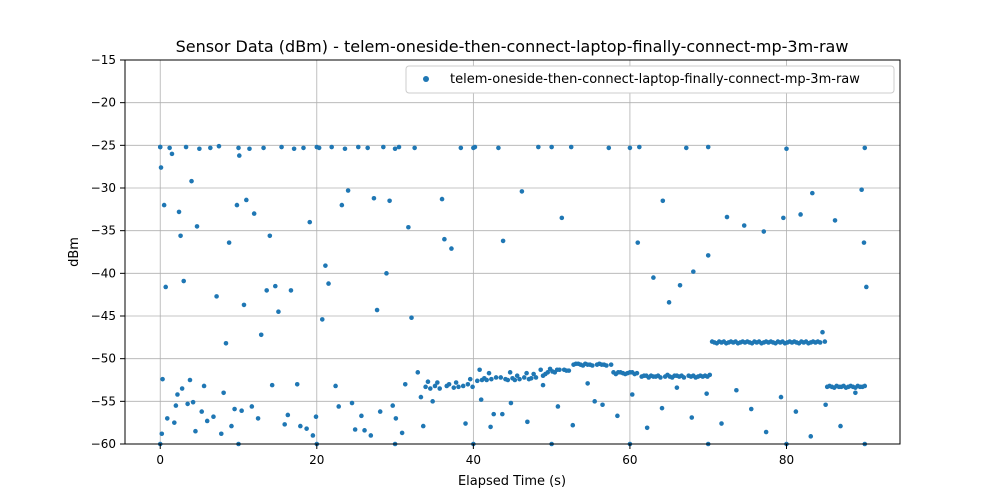 The height and width of the screenshot is (504, 1000). I want to click on x-axis: 0 20 40 60 80, so click(475, 455).